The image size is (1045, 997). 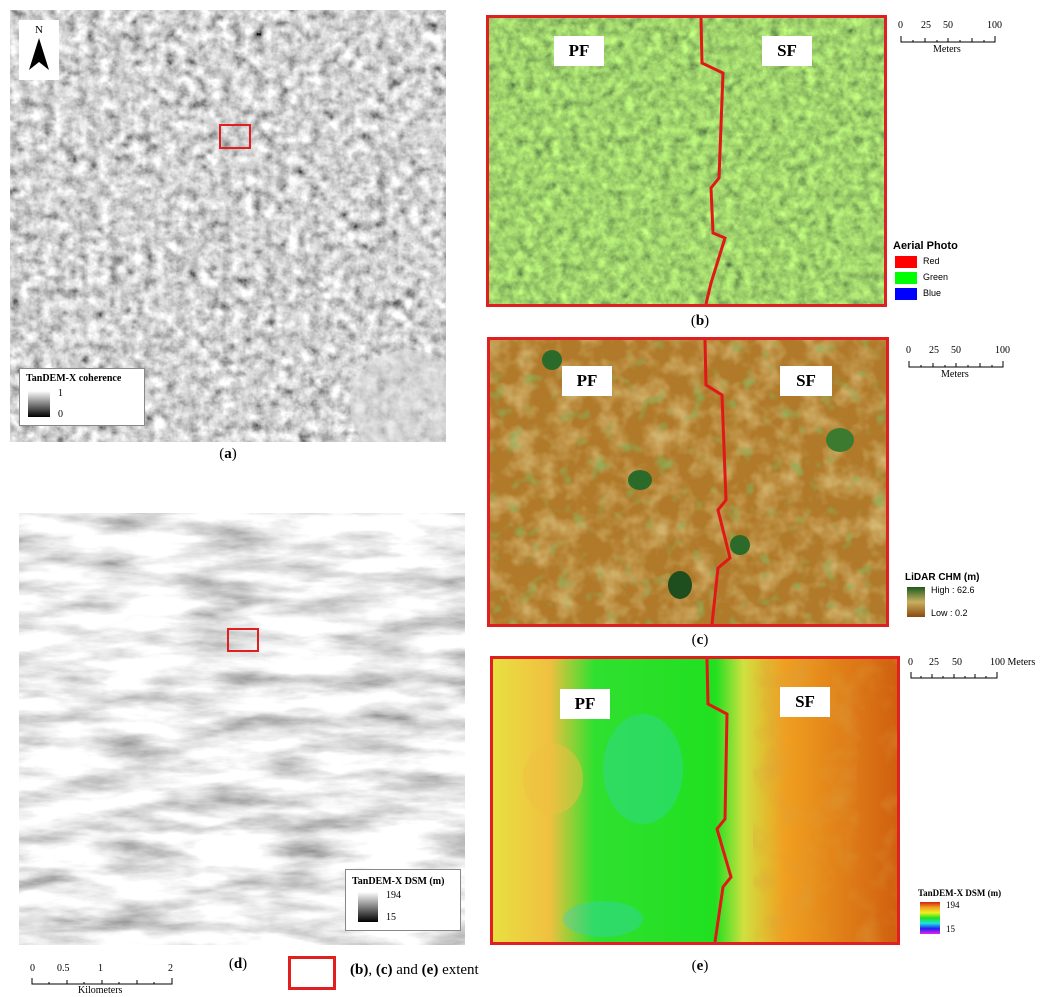 I want to click on dsm-color-raster, so click(x=695, y=800).